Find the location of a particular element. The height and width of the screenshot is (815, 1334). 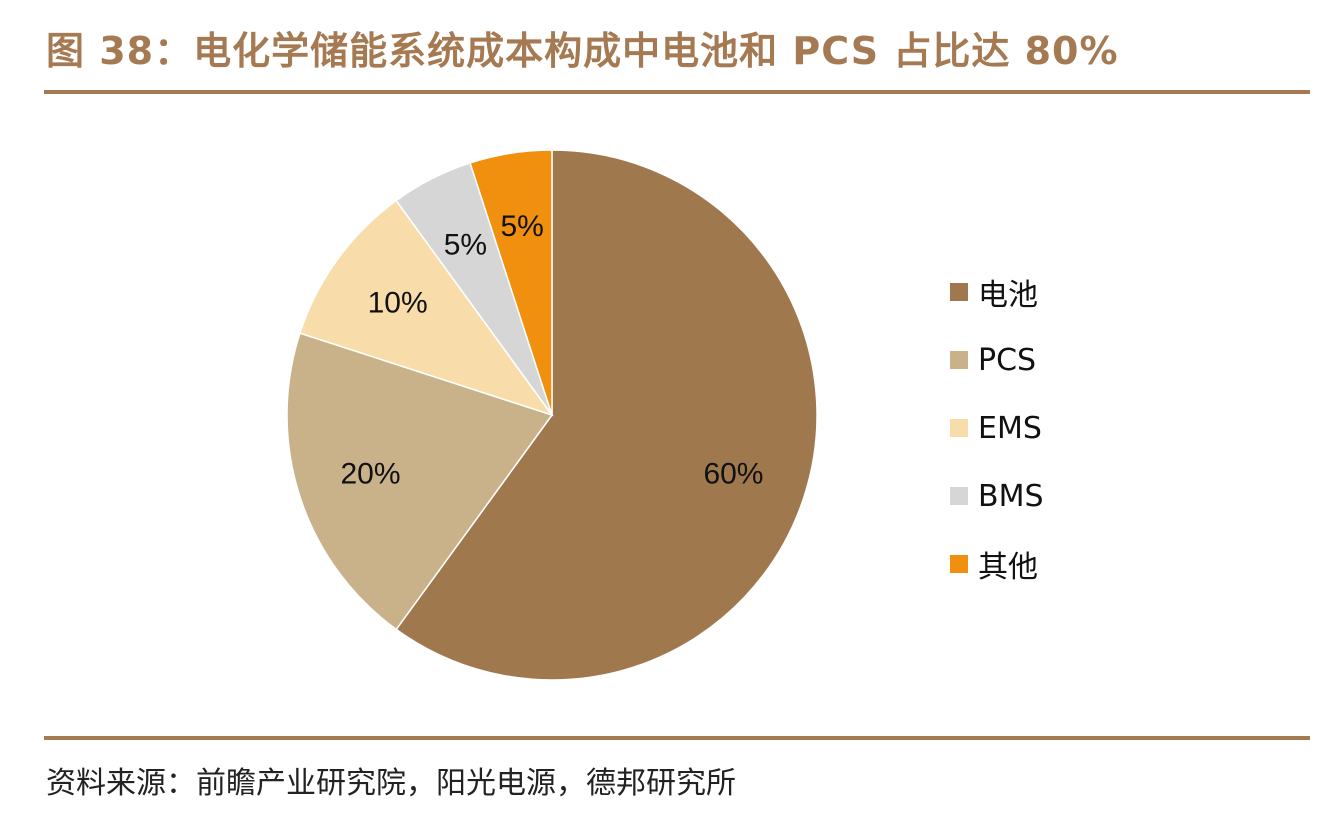

legend-label: EMS is located at coordinates (1010, 428).